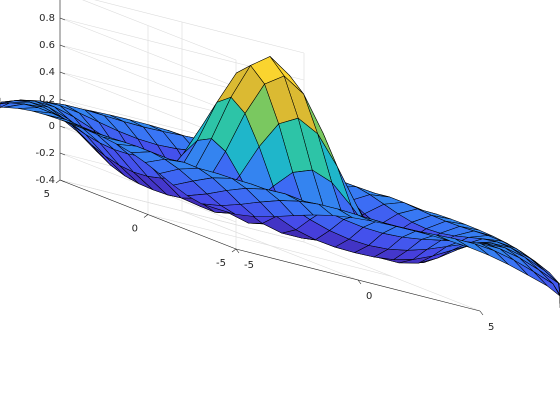  I want to click on surface-facet, so click(218, 209).